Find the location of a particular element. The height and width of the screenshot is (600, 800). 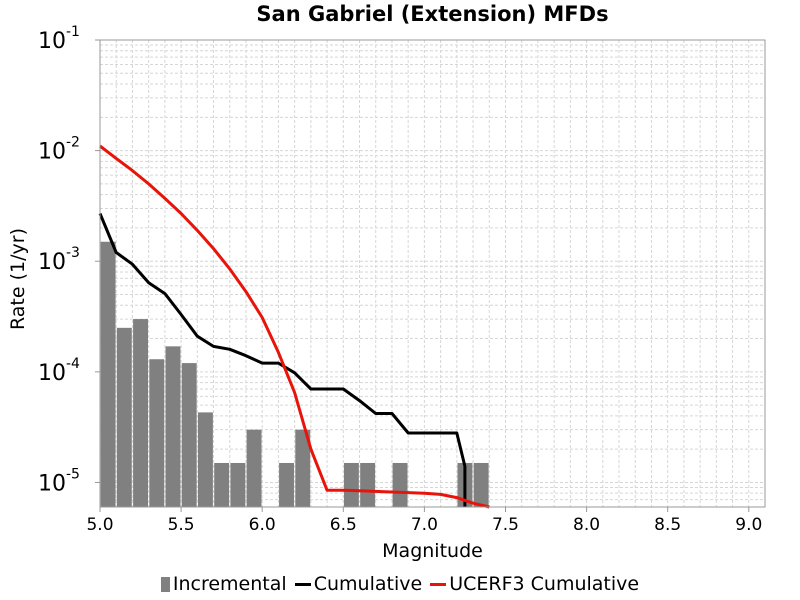

y-tick-exponent: -2 is located at coordinates (73, 143).